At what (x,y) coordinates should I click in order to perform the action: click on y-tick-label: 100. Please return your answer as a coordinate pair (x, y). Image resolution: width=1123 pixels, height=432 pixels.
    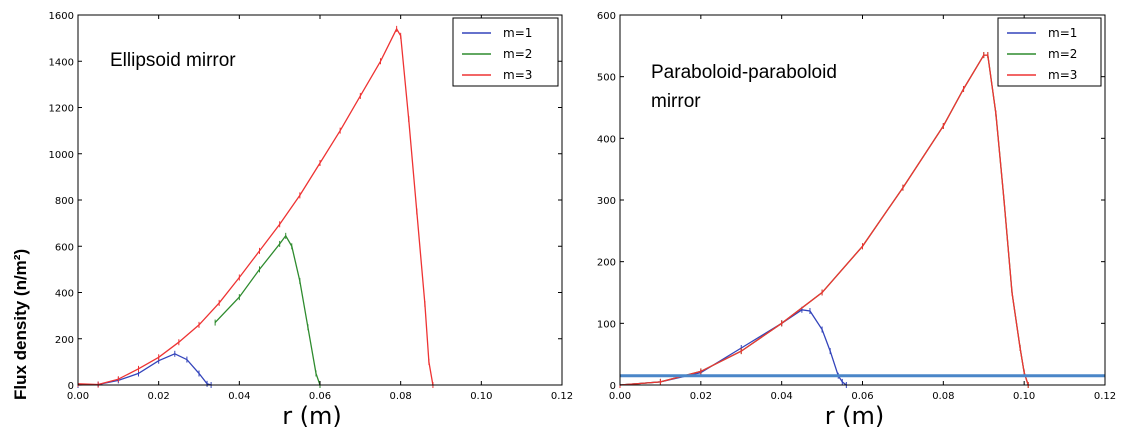
    Looking at the image, I should click on (606, 324).